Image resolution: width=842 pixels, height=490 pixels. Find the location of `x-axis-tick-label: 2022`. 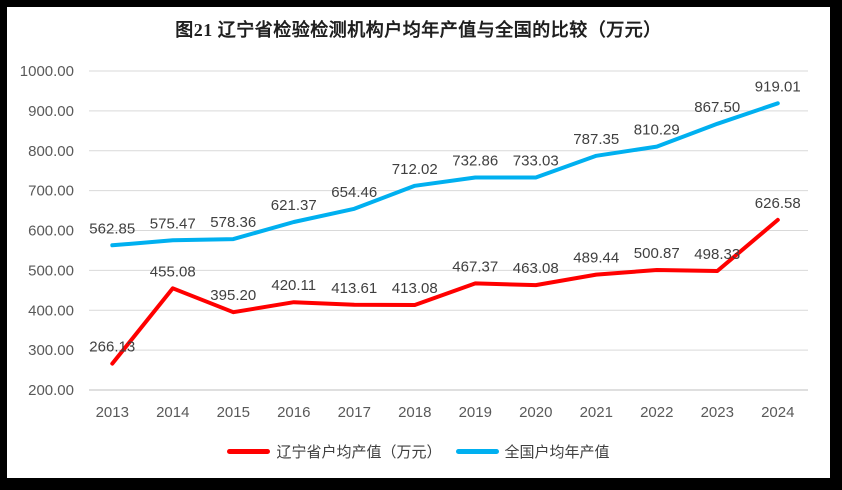

x-axis-tick-label: 2022 is located at coordinates (656, 412).